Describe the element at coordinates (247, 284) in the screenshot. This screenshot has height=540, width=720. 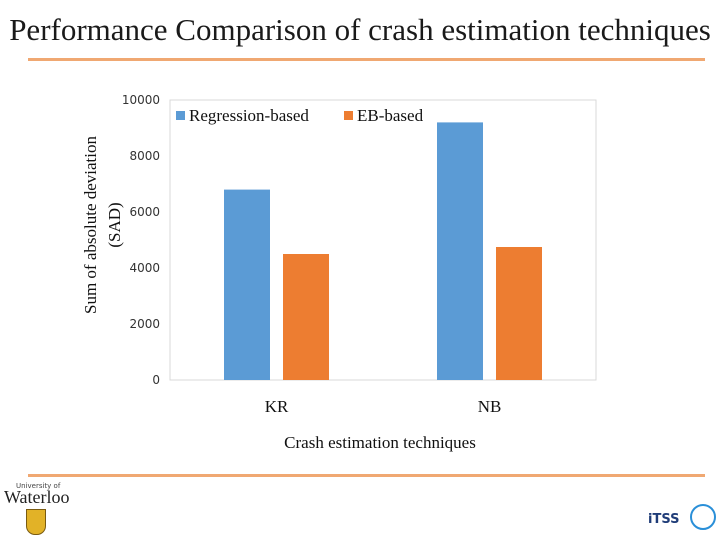
I see `bar-regression-based-kr` at that location.